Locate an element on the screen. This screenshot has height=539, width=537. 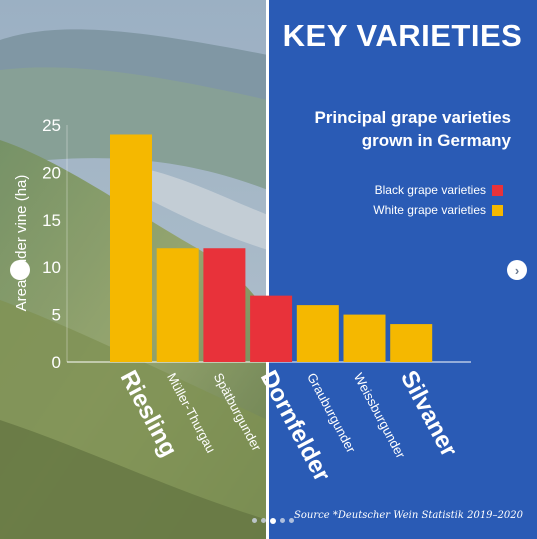
y-tick-label: 25 is located at coordinates (51, 125).